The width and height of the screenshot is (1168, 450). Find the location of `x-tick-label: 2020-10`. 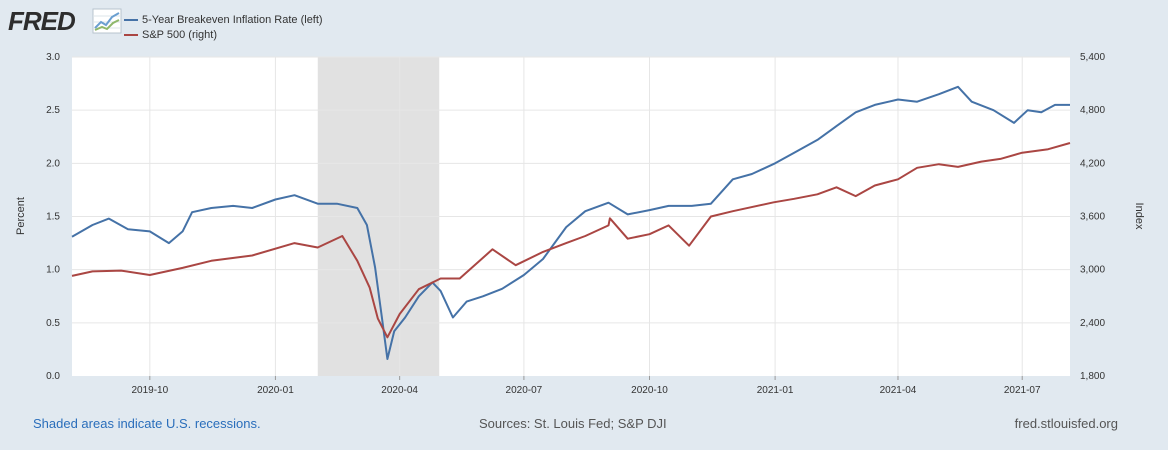

x-tick-label: 2020-10 is located at coordinates (649, 390).